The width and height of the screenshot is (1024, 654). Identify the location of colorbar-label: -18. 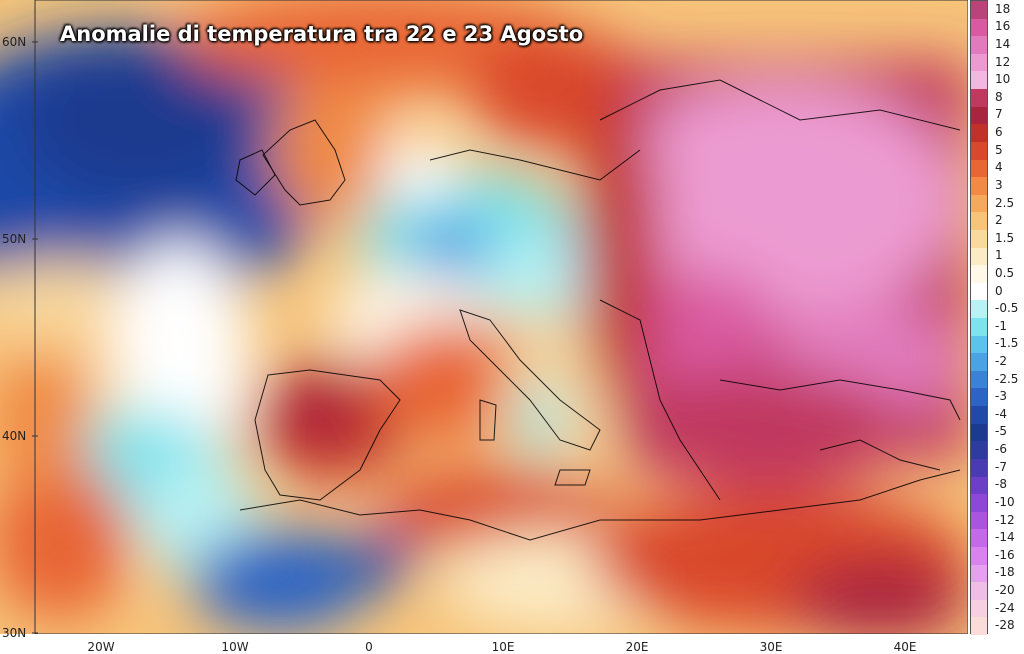
(1005, 572).